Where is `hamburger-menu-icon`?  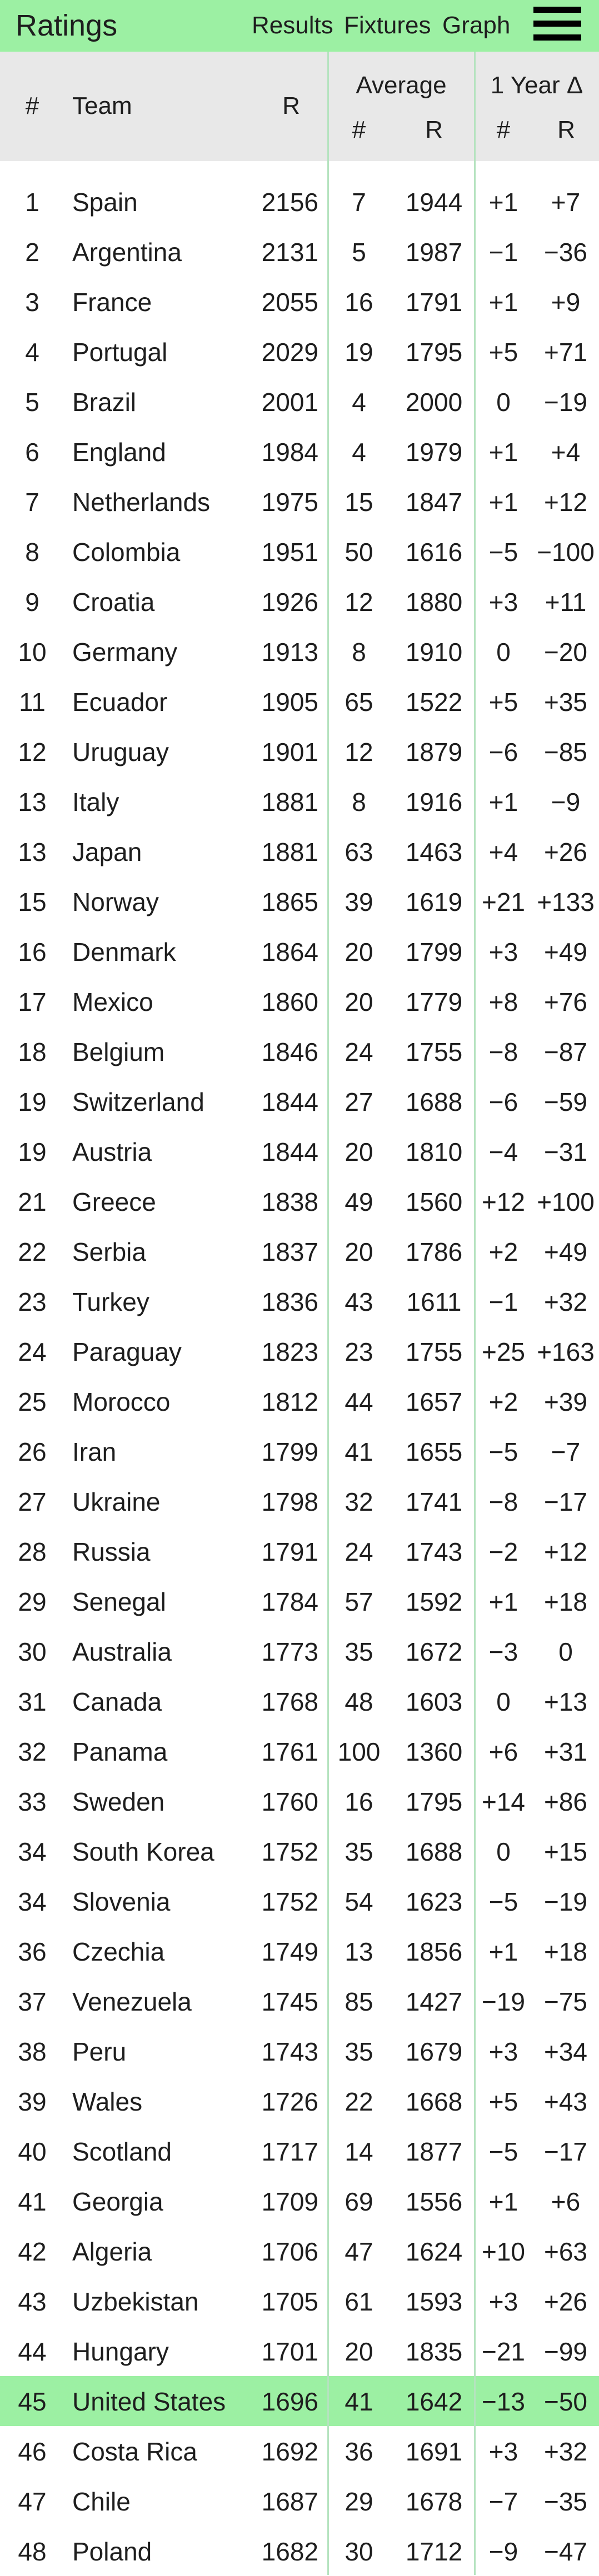 hamburger-menu-icon is located at coordinates (557, 24).